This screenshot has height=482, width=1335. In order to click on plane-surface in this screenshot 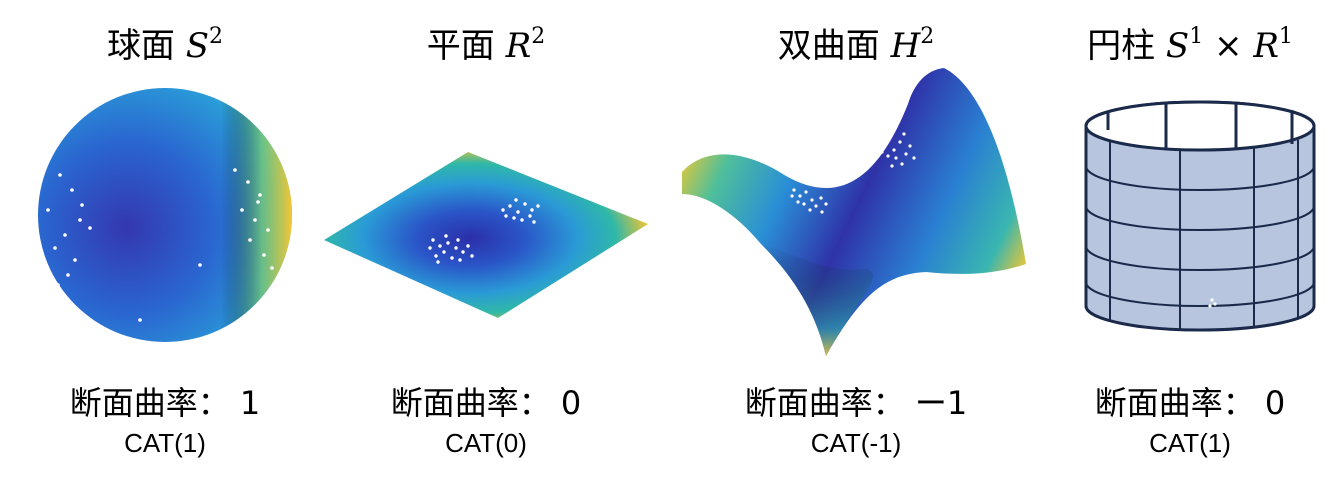, I will do `click(486, 235)`.